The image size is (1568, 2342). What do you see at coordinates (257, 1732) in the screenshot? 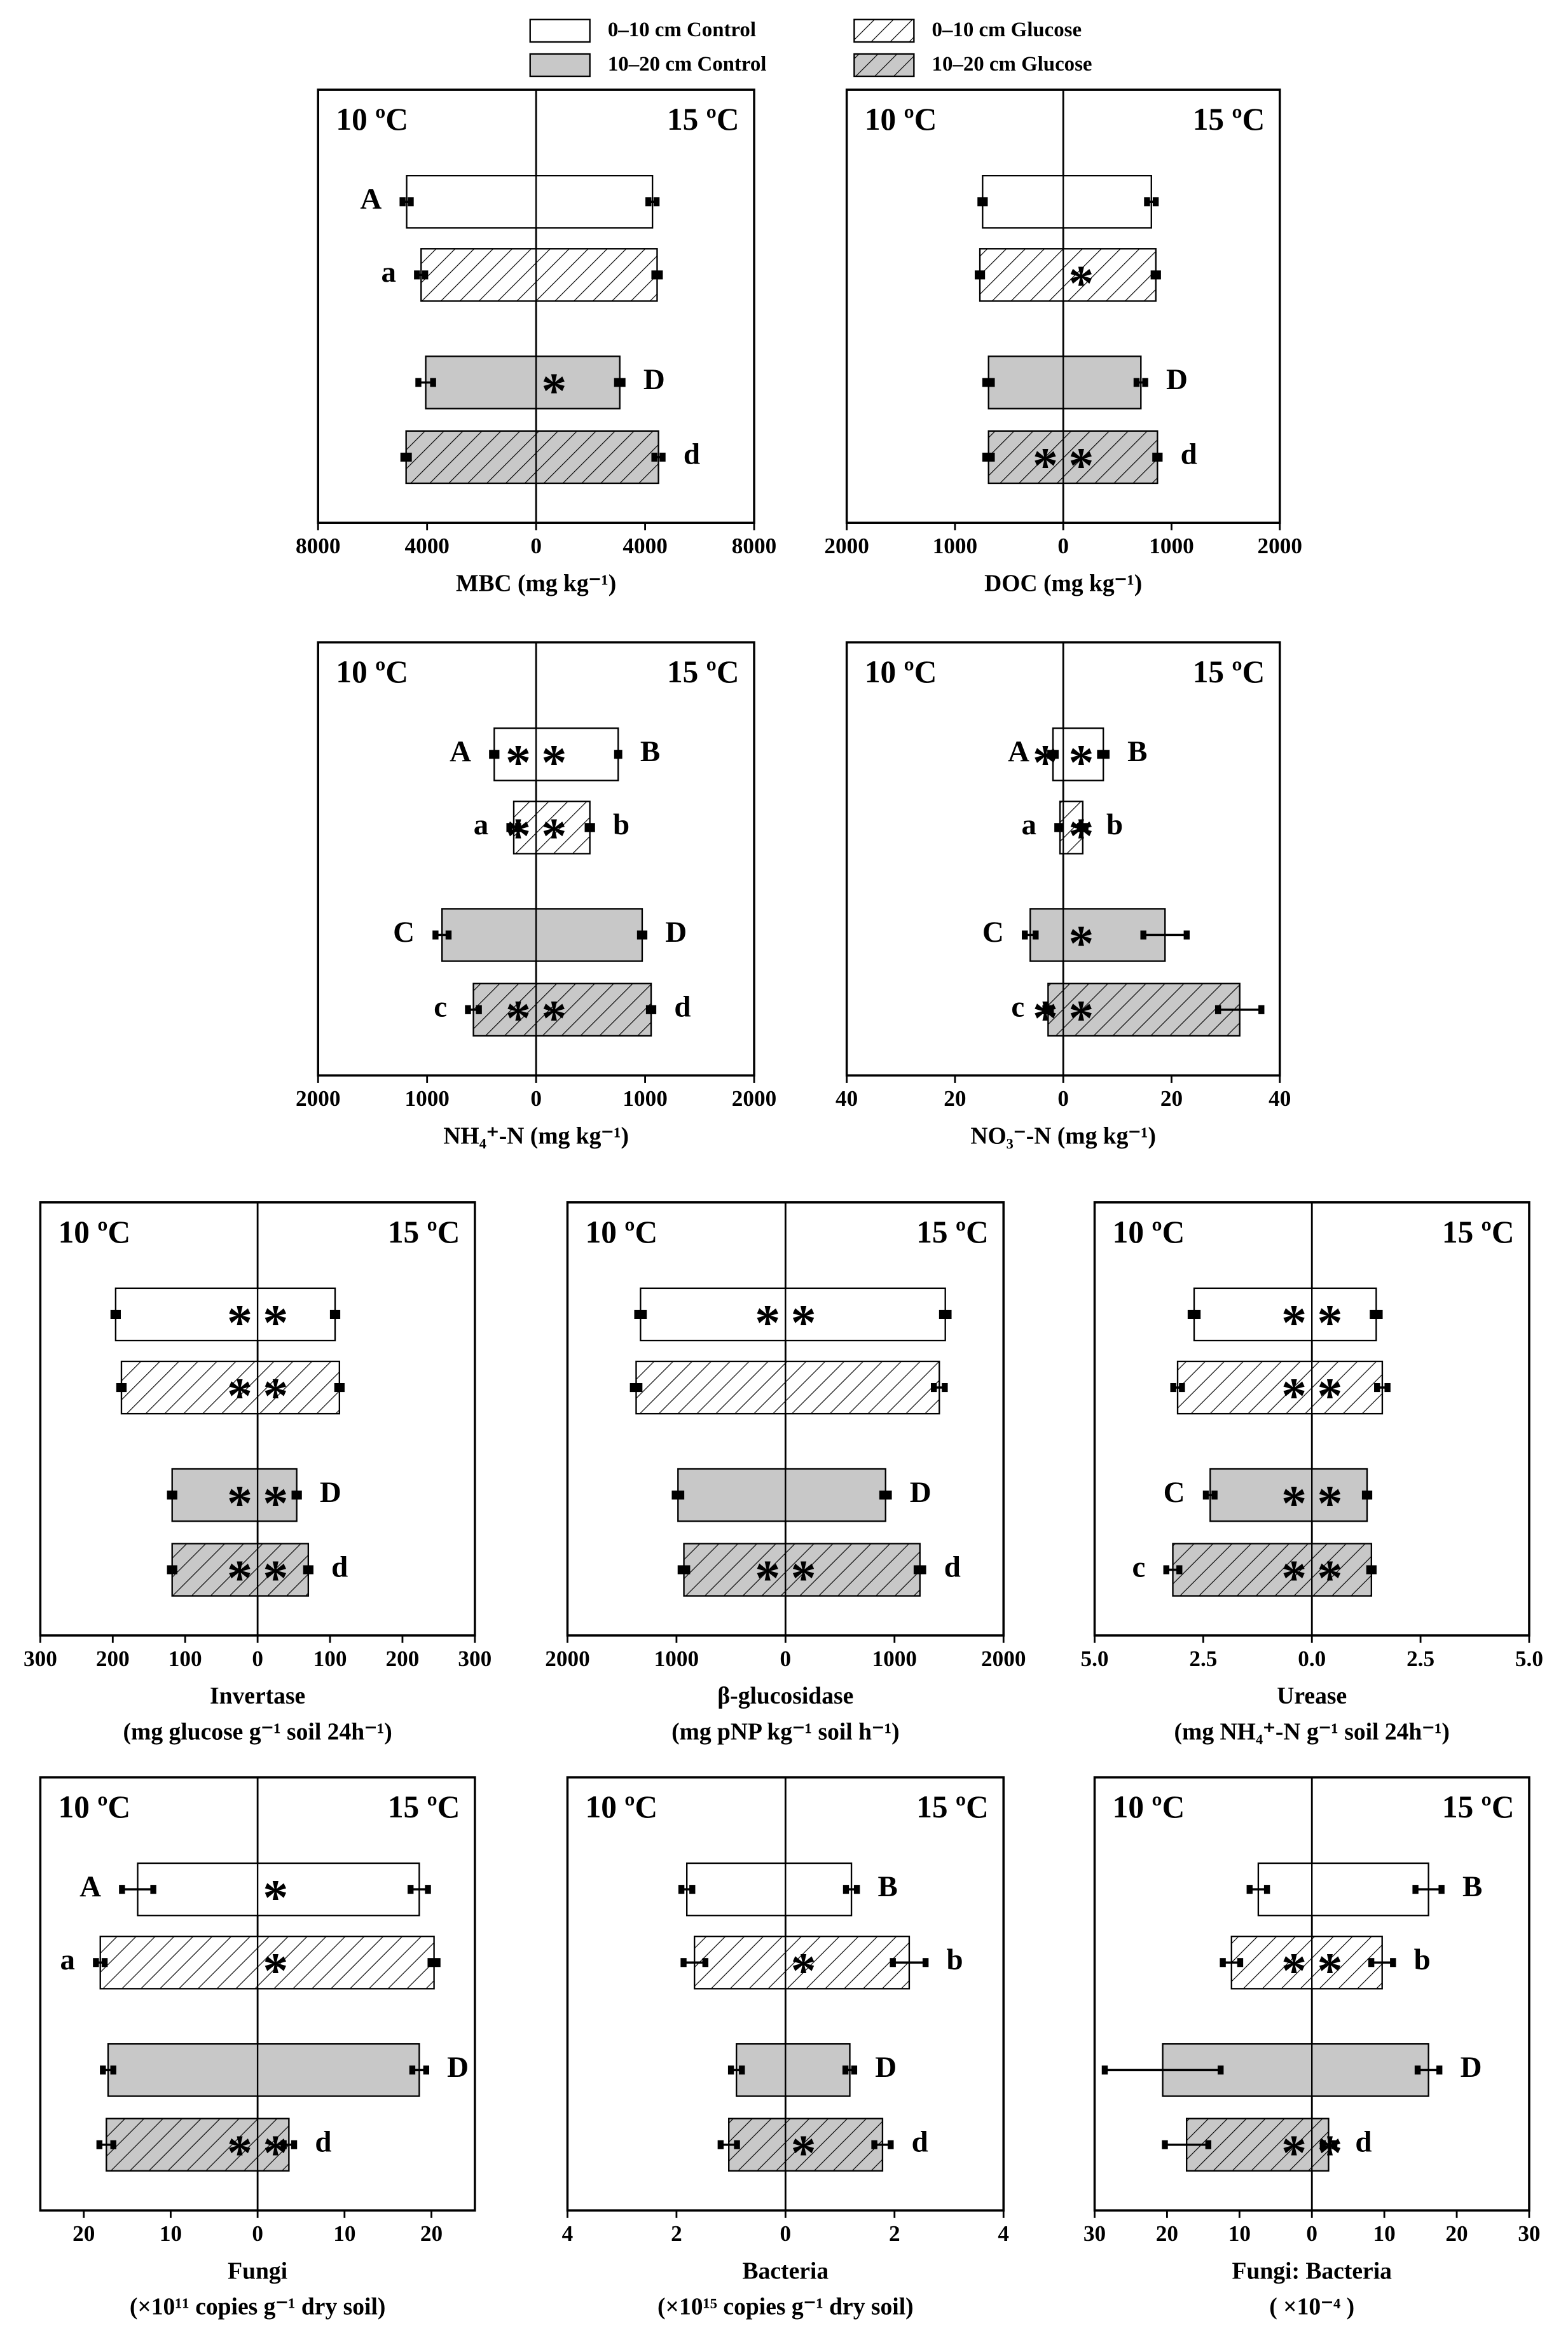
I see `x-axis-unit: (mg glucose g⁻¹ soil 24h⁻¹)` at bounding box center [257, 1732].